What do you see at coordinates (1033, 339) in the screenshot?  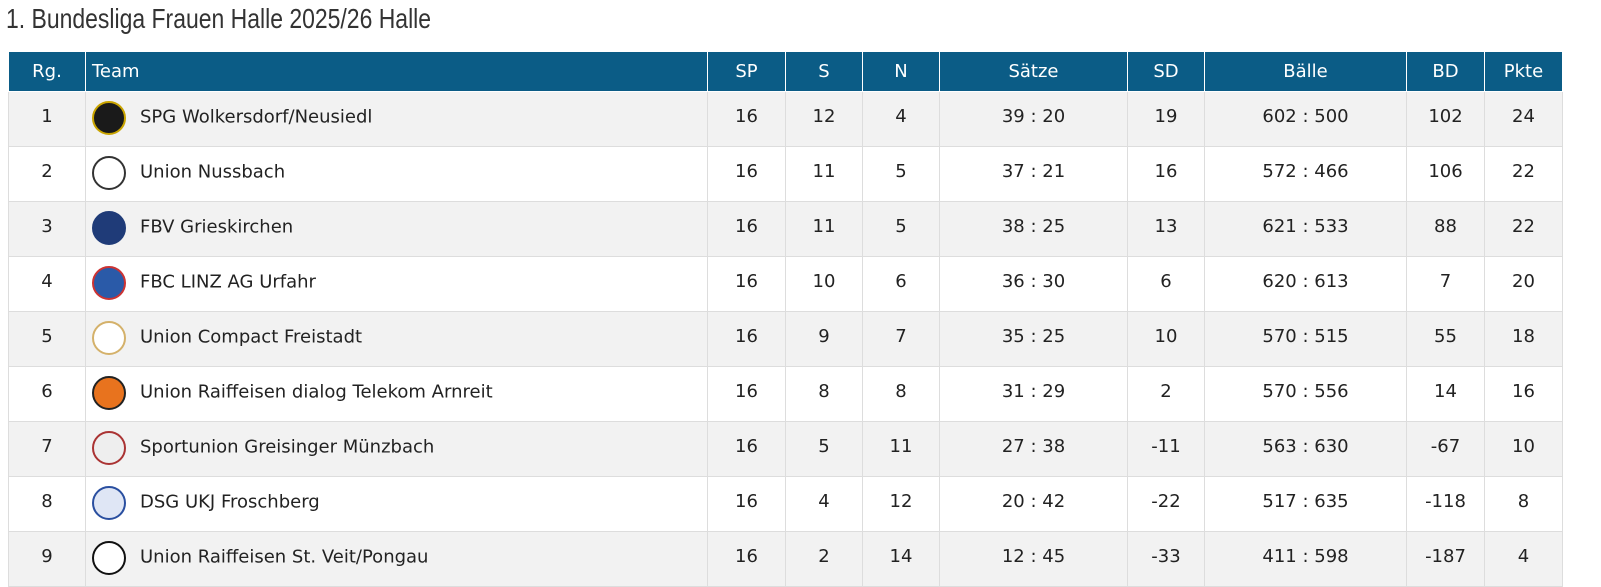 I see `table-cell: 35 : 25` at bounding box center [1033, 339].